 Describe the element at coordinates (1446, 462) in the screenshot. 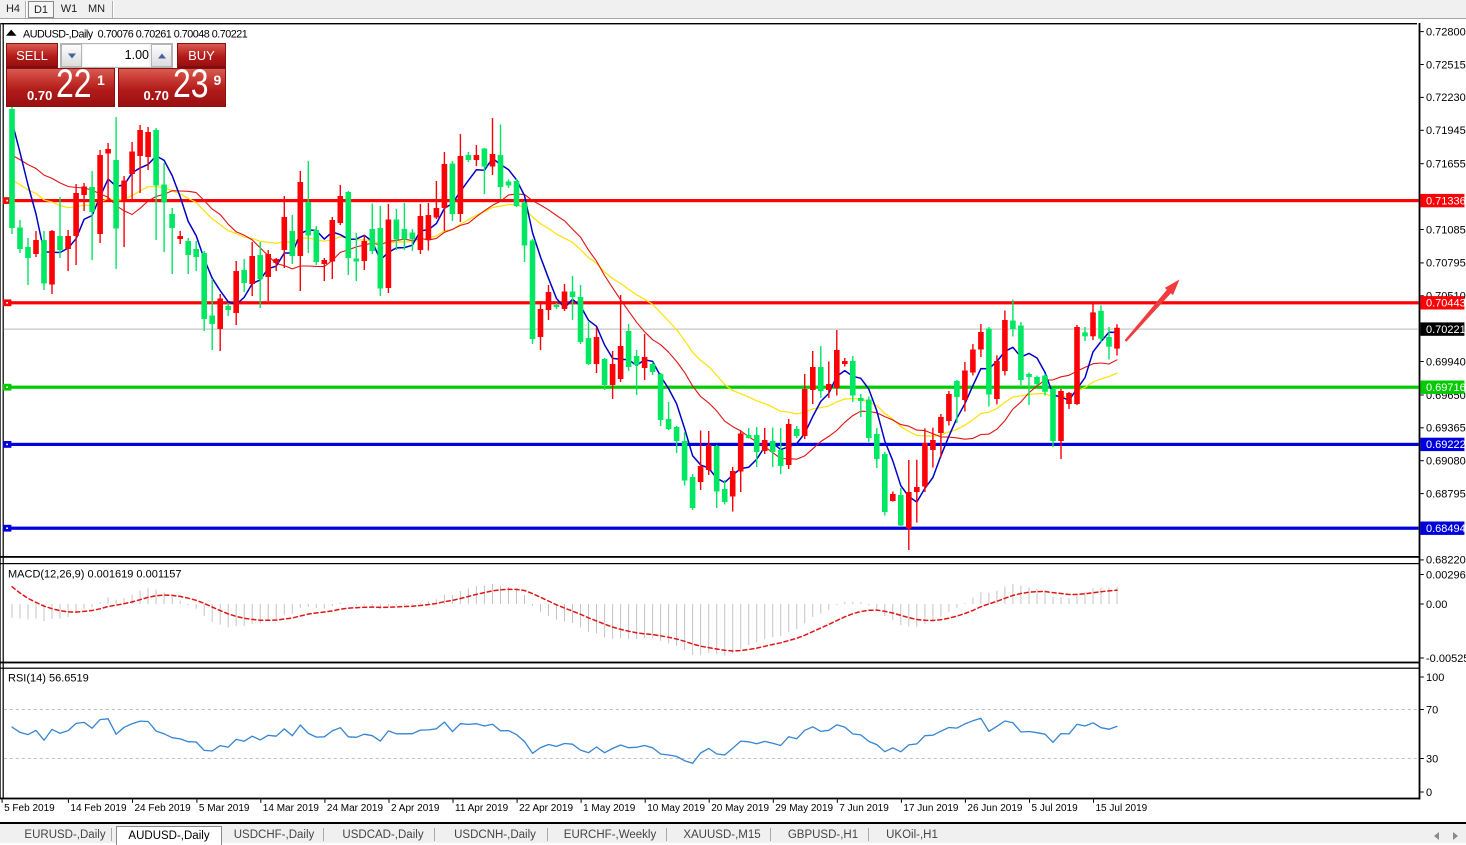

I see `svg-text: 0.69080` at that location.